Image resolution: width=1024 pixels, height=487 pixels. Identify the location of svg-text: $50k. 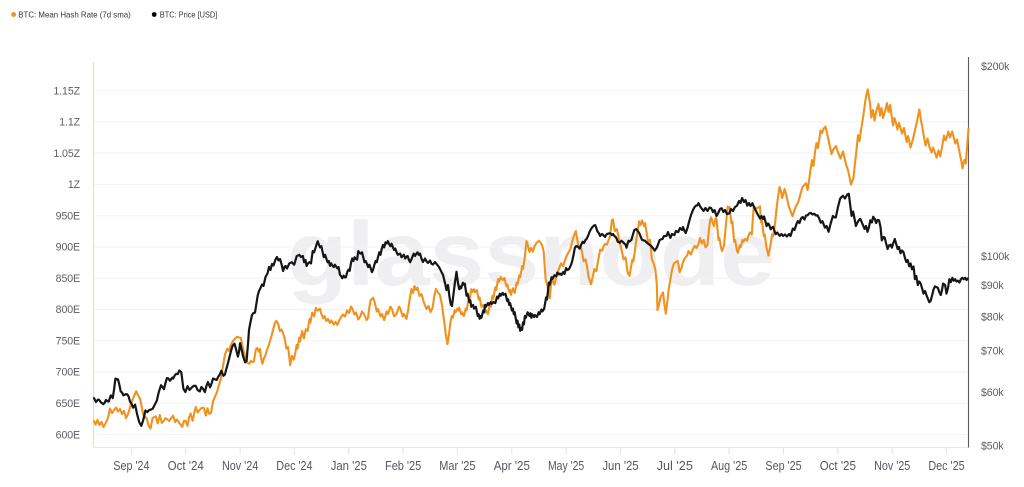
(992, 447).